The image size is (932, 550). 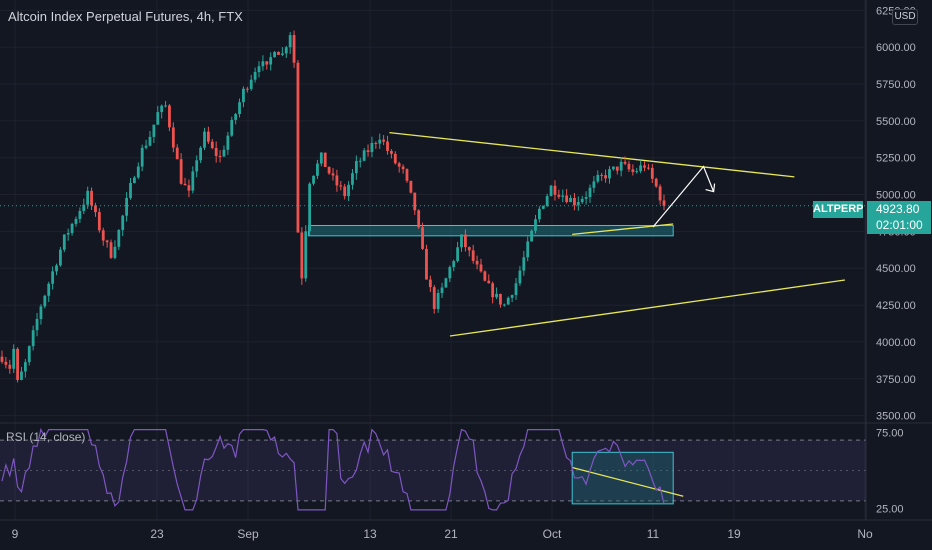 What do you see at coordinates (896, 343) in the screenshot?
I see `price-tick-label: 4000.00` at bounding box center [896, 343].